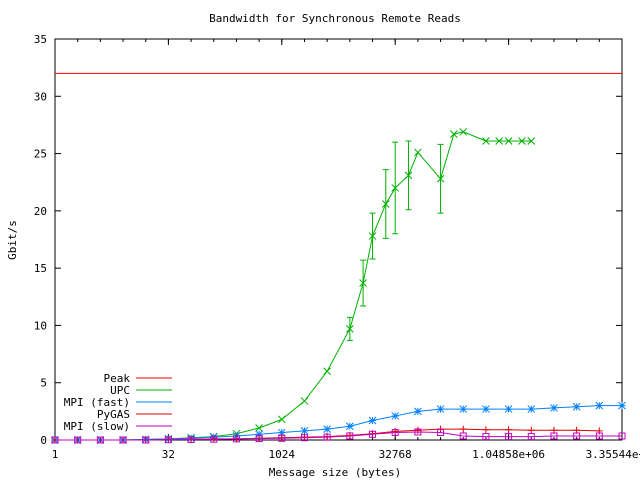  Describe the element at coordinates (613, 454) in the screenshot. I see `x-tick-label: 3.35544e+07` at that location.